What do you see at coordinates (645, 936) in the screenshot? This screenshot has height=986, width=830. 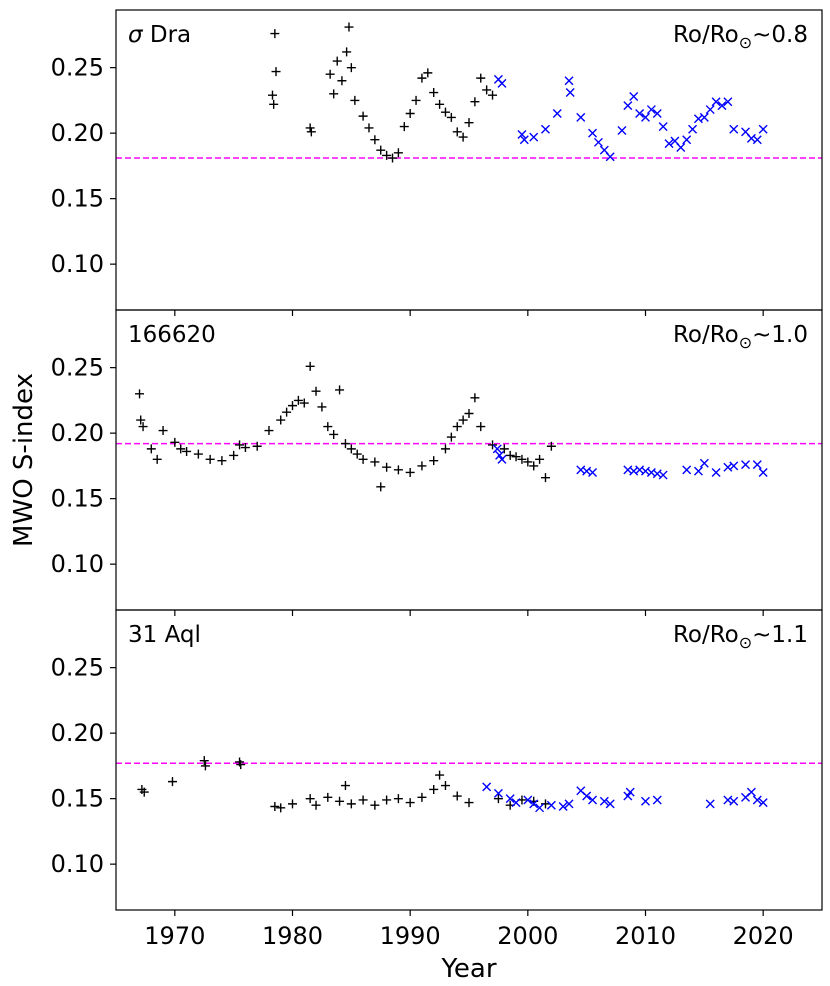 I see `x-tick-label: 2010` at bounding box center [645, 936].